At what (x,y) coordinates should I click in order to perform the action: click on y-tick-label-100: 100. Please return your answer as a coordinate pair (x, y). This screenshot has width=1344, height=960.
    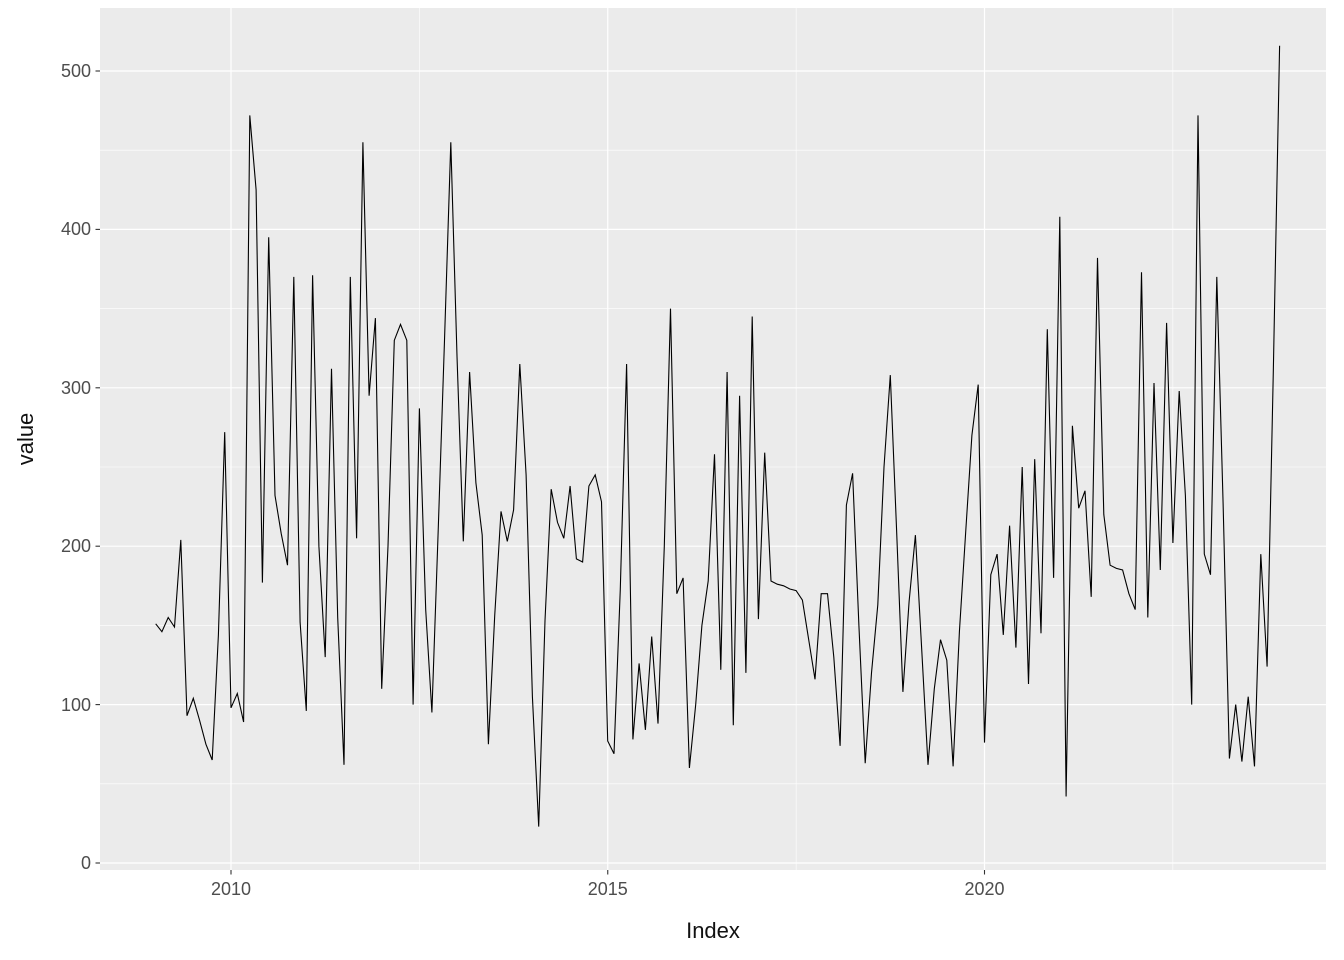
    Looking at the image, I should click on (75, 704).